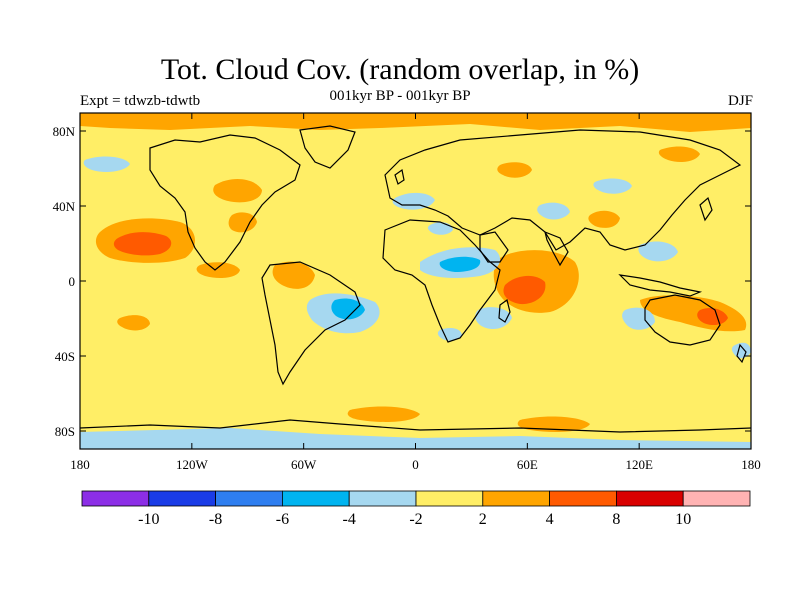 The width and height of the screenshot is (800, 600). I want to click on lat-tick-label: 40S, so click(65, 356).